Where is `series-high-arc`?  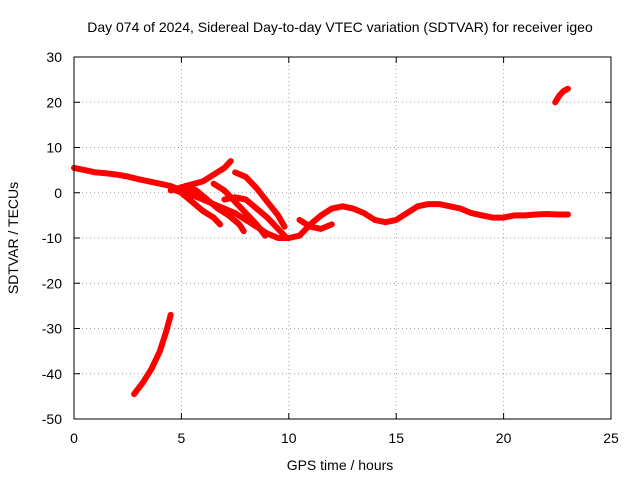
series-high-arc is located at coordinates (561, 95).